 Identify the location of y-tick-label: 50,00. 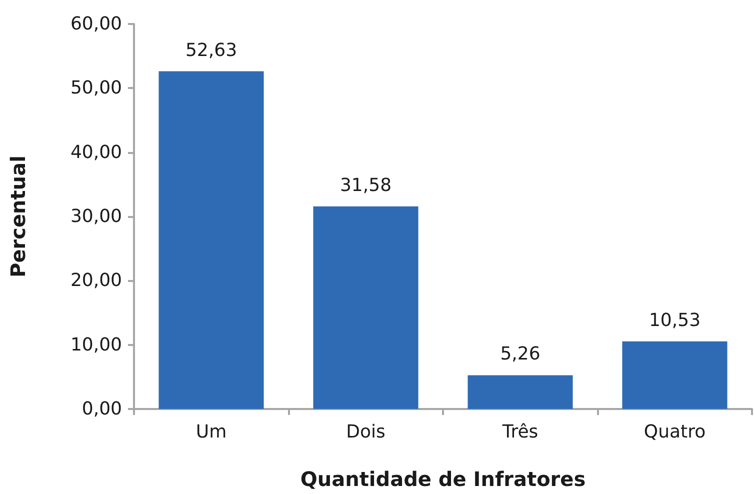
(96, 88).